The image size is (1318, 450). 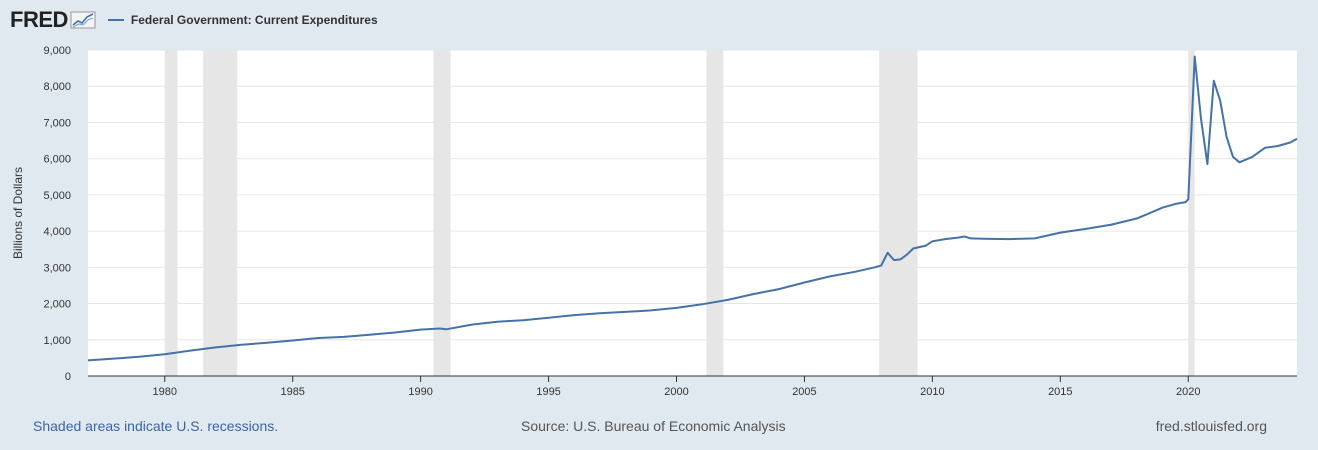 I want to click on x-tick-label: 1990, so click(x=420, y=392).